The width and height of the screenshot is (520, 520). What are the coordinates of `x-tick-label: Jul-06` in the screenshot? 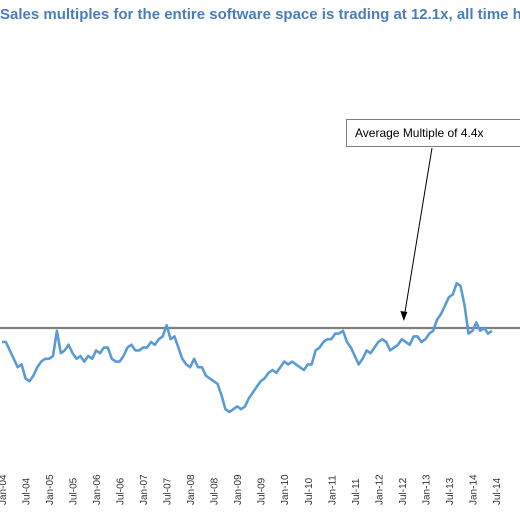 It's located at (121, 491).